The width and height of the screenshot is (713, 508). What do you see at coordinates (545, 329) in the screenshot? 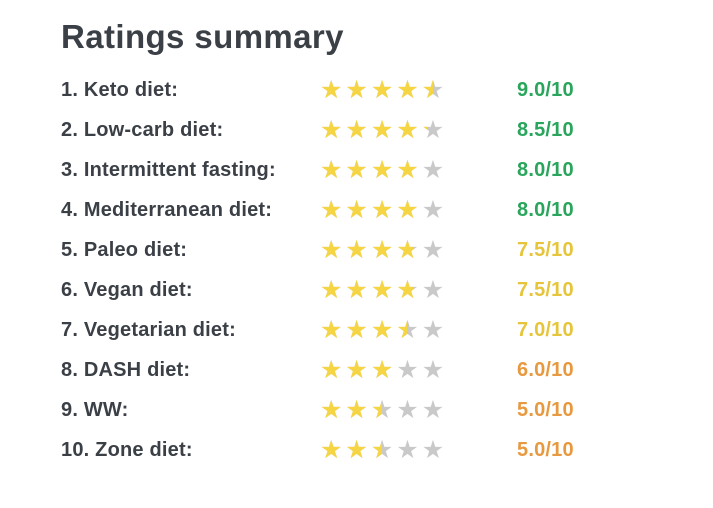
I see `score-value: 7.0/10` at bounding box center [545, 329].